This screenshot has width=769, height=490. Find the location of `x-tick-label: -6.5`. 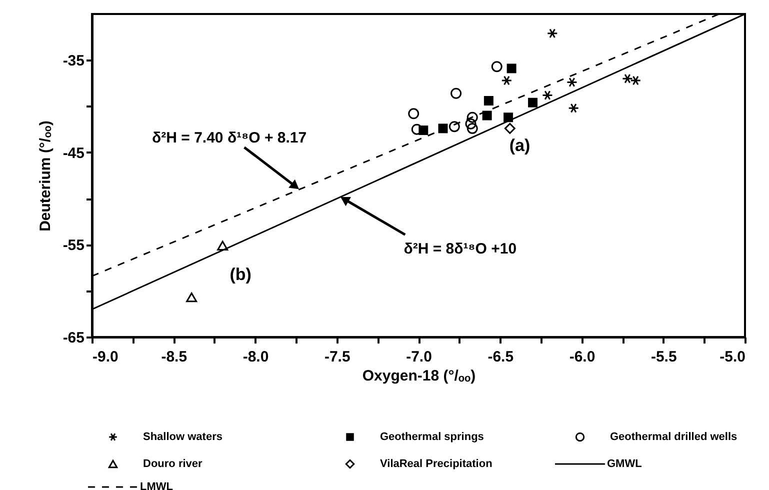

x-tick-label: -6.5 is located at coordinates (501, 357).